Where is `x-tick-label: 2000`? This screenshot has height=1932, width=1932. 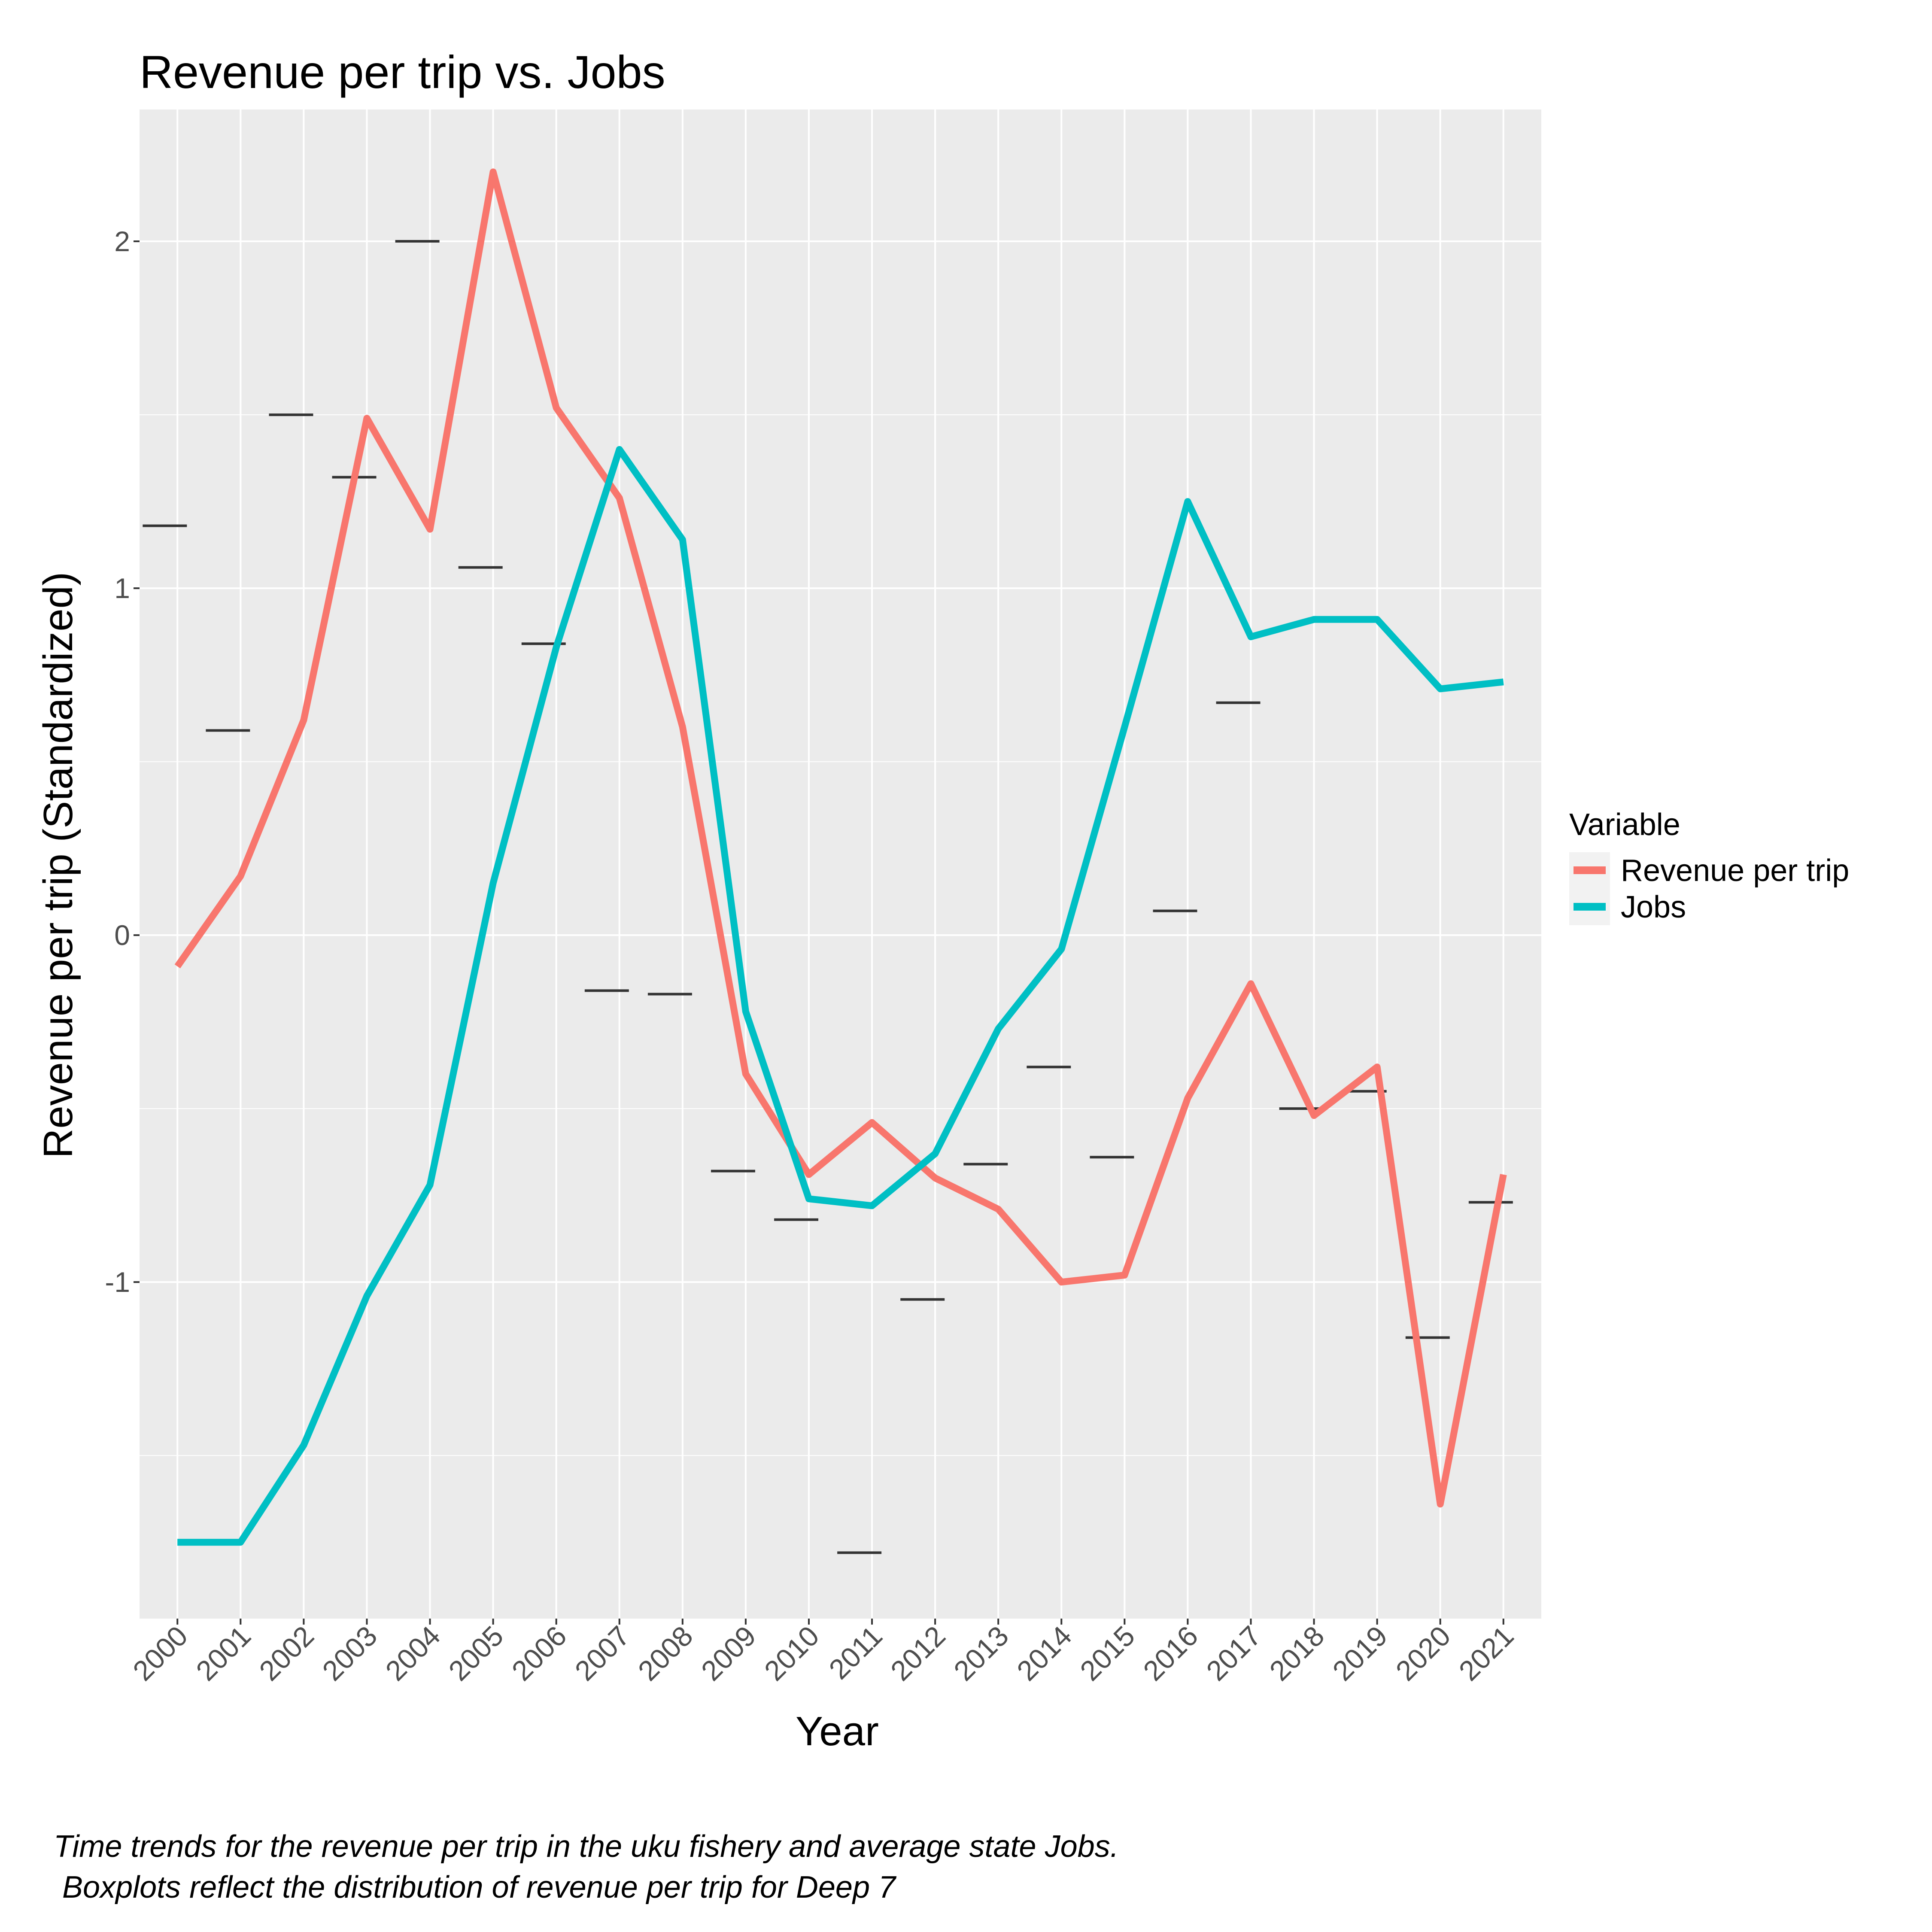
x-tick-label: 2000 is located at coordinates (160, 1653).